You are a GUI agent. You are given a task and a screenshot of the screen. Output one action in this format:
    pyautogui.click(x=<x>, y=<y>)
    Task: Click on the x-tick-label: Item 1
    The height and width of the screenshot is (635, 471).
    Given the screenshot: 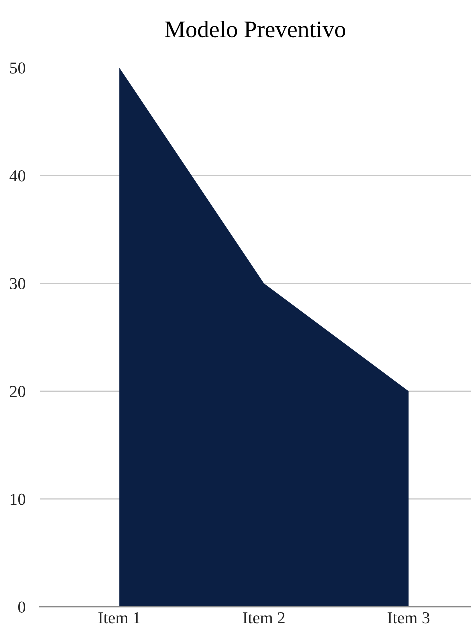 What is the action you would take?
    pyautogui.click(x=119, y=618)
    